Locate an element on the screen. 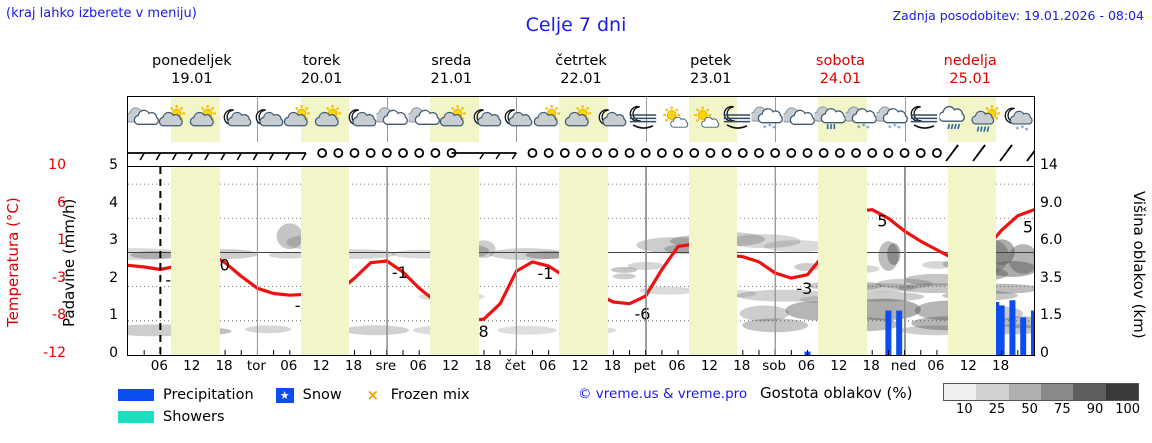 The width and height of the screenshot is (1152, 443). precipitation-tick: 3 is located at coordinates (113, 240).